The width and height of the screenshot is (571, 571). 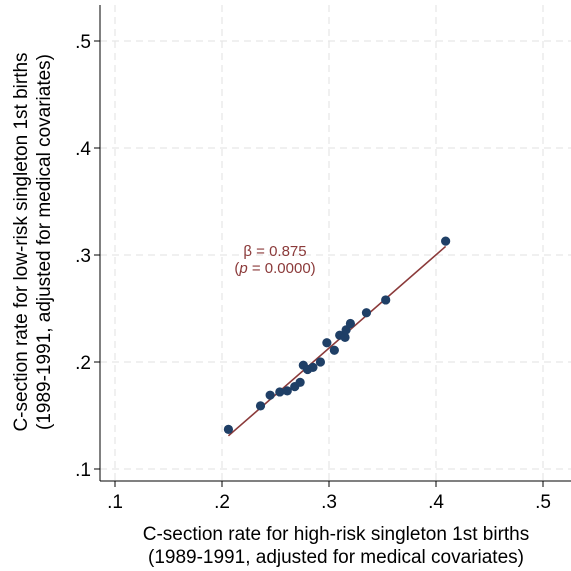 What do you see at coordinates (83, 363) in the screenshot?
I see `y-tick-label: .2` at bounding box center [83, 363].